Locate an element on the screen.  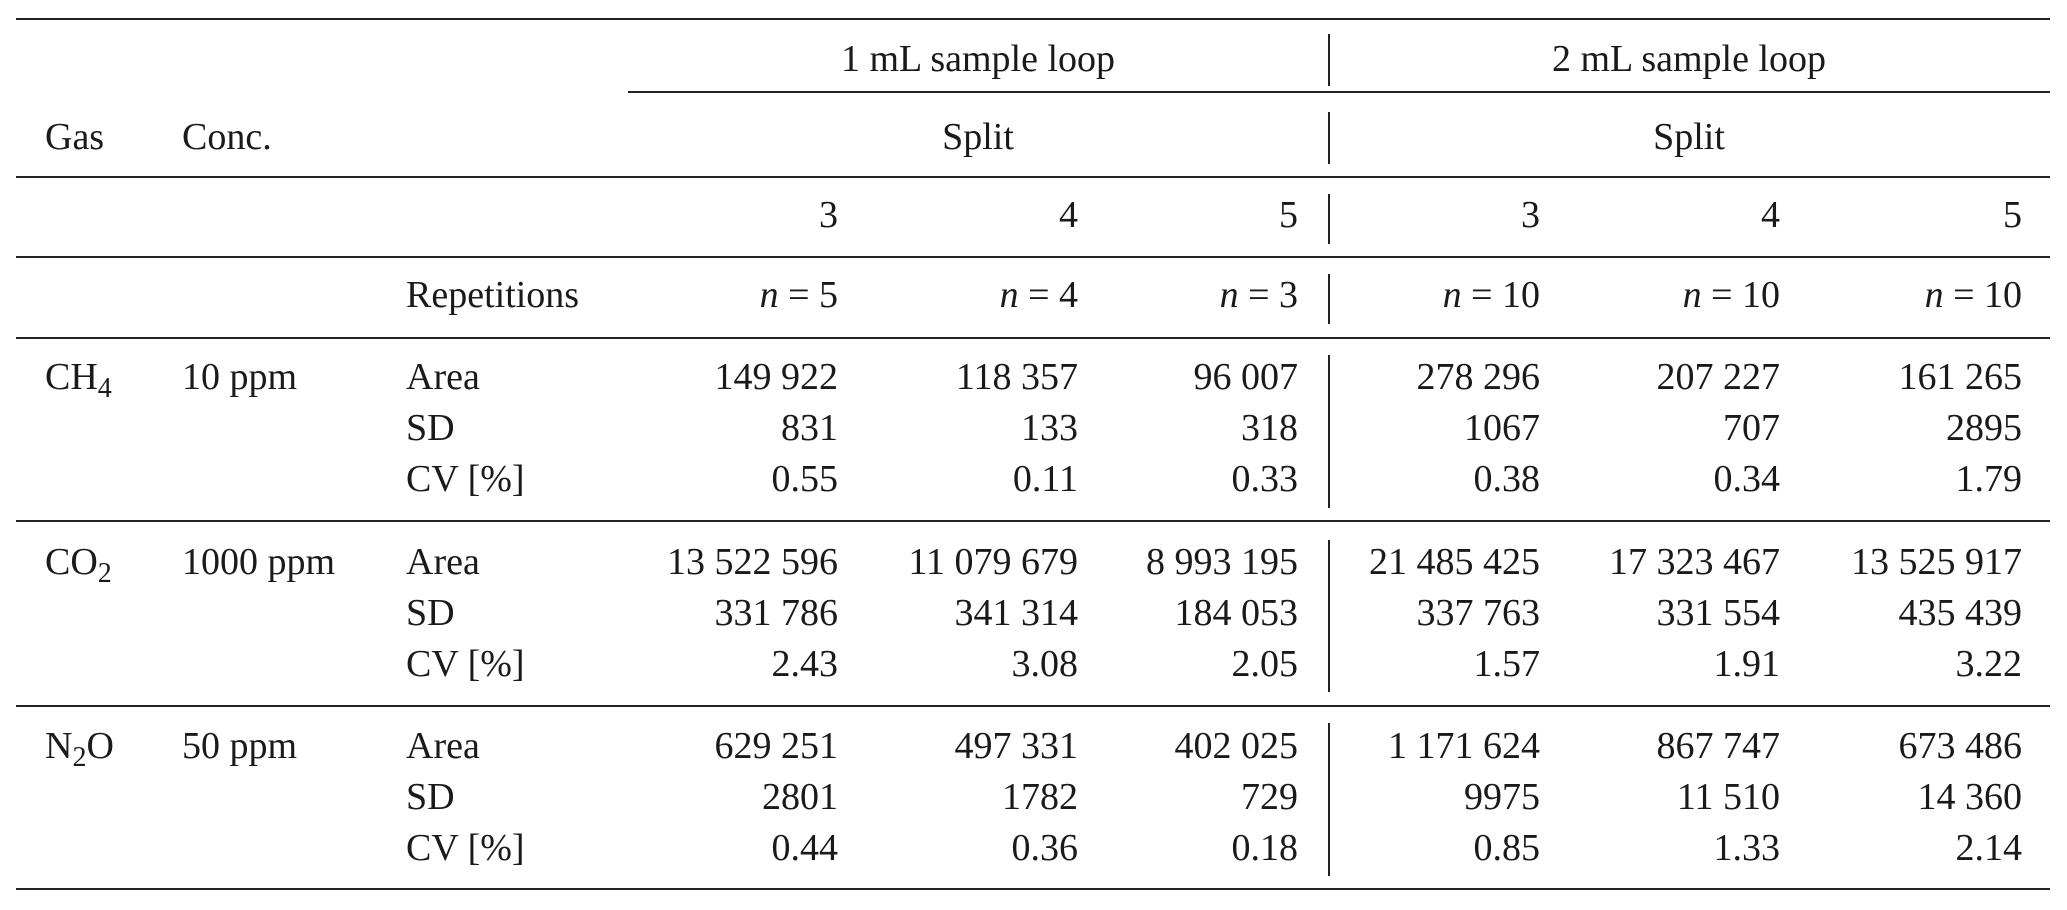
table-cell: 1.33 is located at coordinates (1747, 848).